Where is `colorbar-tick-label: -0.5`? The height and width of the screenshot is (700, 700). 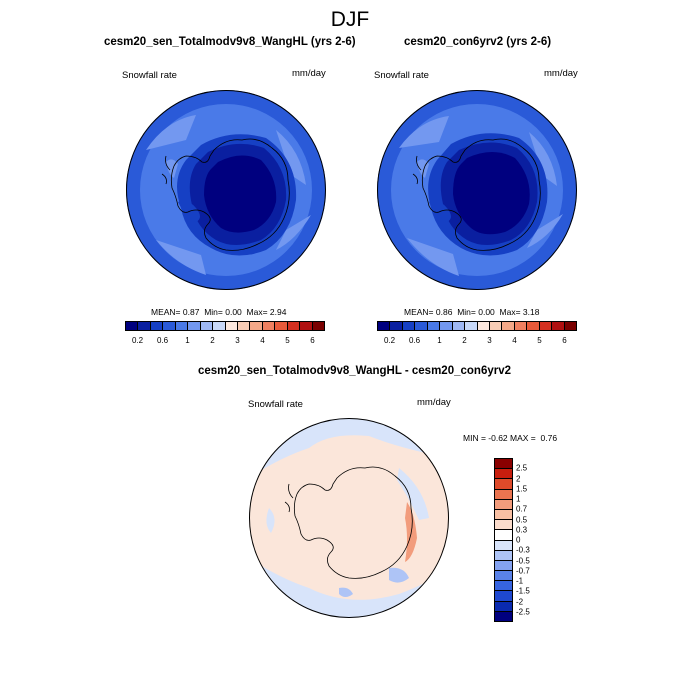 colorbar-tick-label: -0.5 is located at coordinates (523, 560).